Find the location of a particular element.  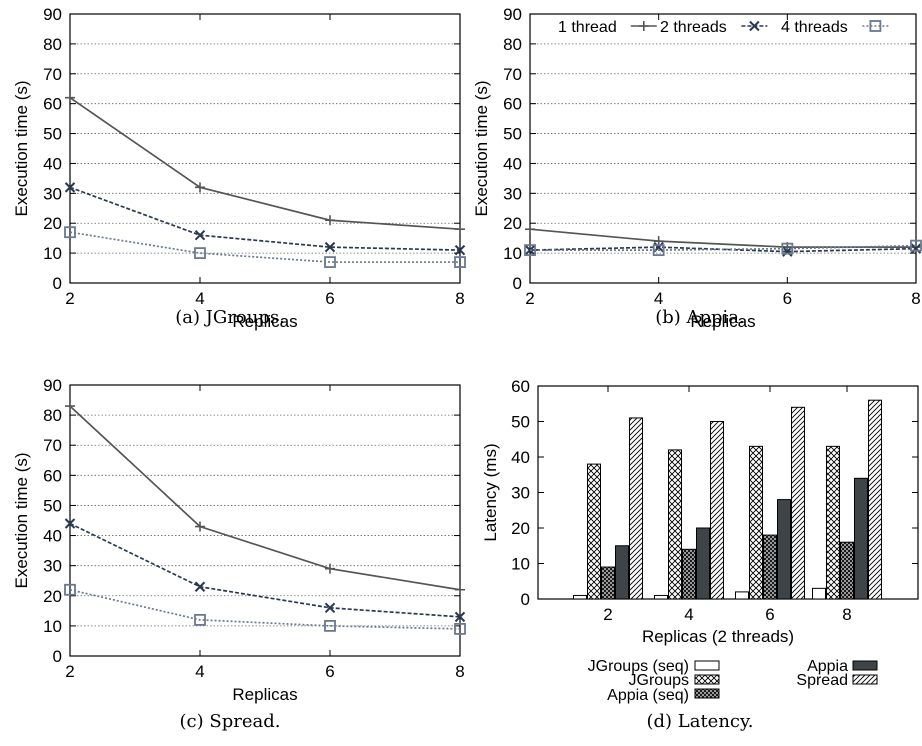

x-axis-label: Replicas (2 threads) is located at coordinates (718, 636).